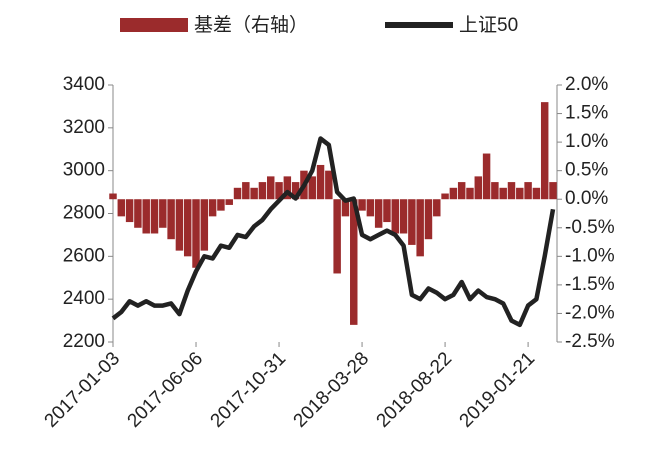 The image size is (657, 471). What do you see at coordinates (84, 298) in the screenshot?
I see `y-tick-label: 2400` at bounding box center [84, 298].